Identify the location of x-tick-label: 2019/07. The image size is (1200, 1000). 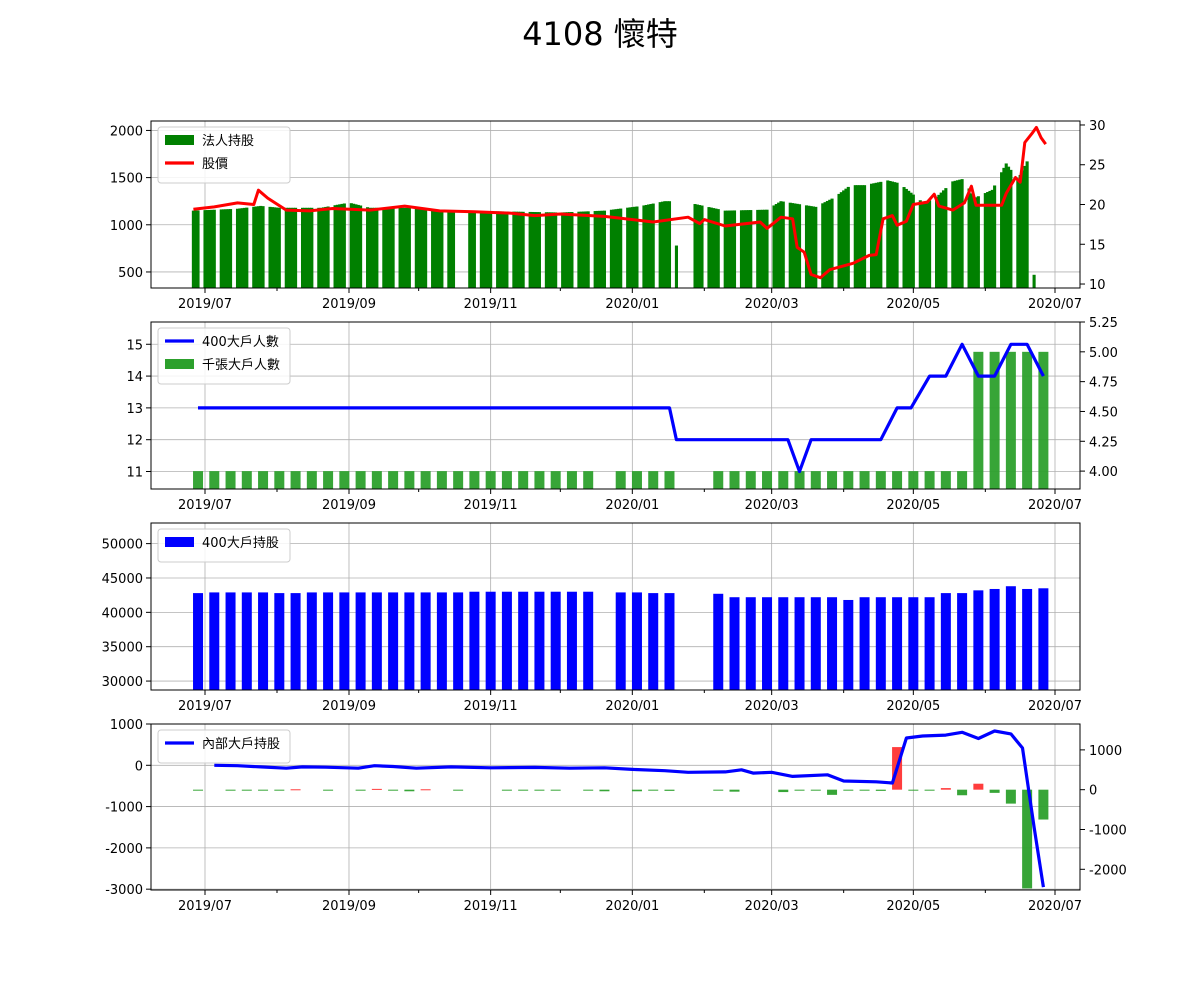
(205, 906).